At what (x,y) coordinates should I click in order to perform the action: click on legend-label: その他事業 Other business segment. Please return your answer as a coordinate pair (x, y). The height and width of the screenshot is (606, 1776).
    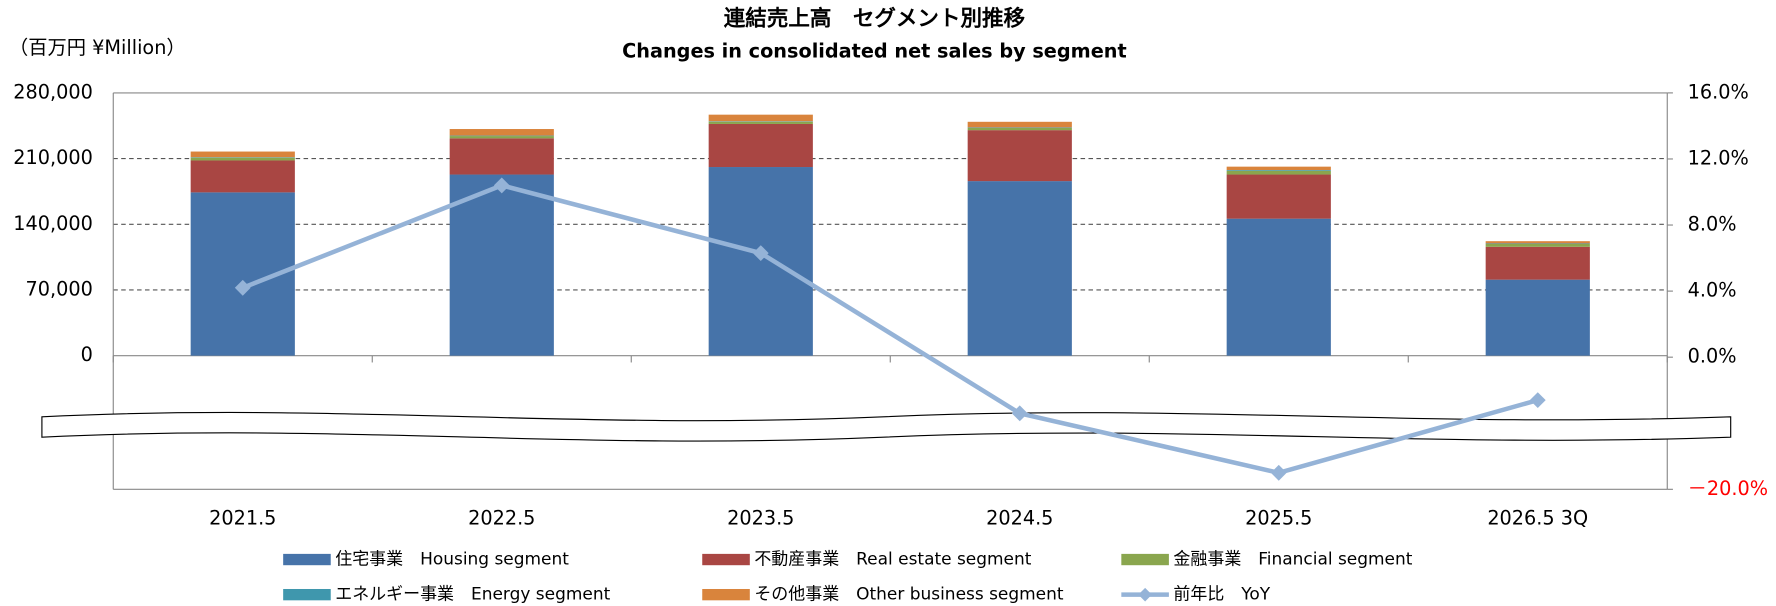
    Looking at the image, I should click on (909, 595).